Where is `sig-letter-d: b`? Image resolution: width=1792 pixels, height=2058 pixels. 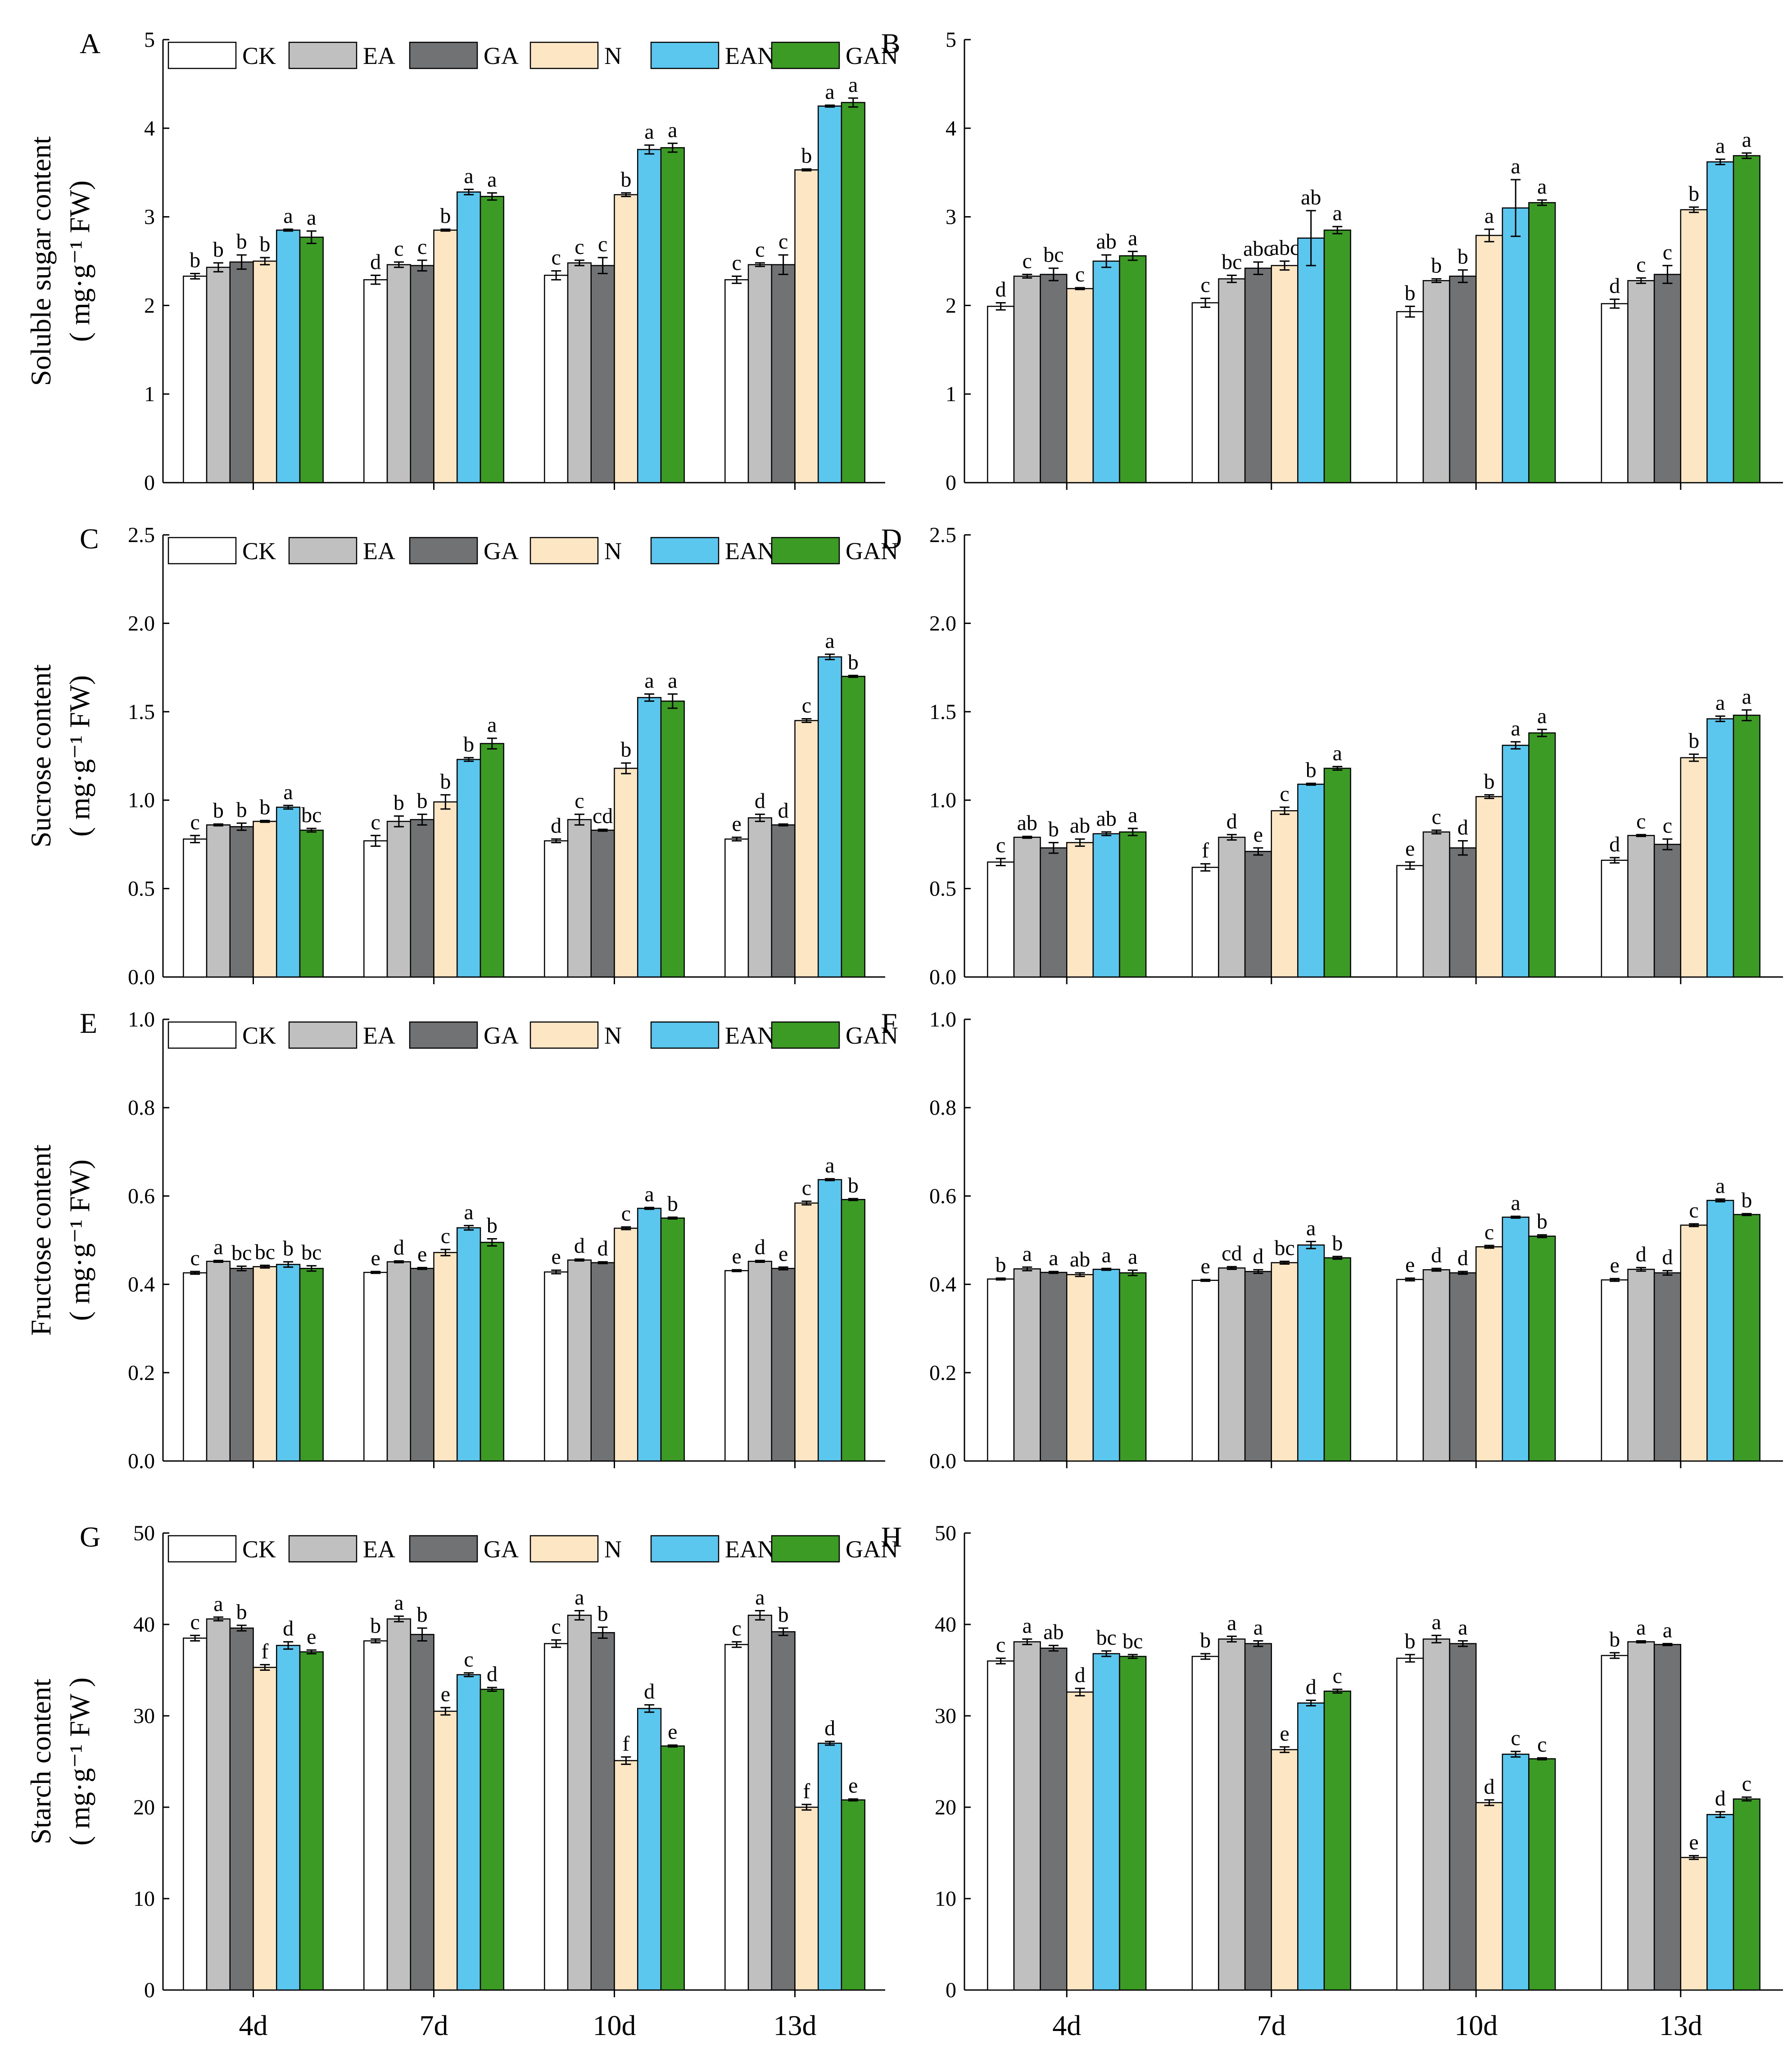 sig-letter-d: b is located at coordinates (1693, 741).